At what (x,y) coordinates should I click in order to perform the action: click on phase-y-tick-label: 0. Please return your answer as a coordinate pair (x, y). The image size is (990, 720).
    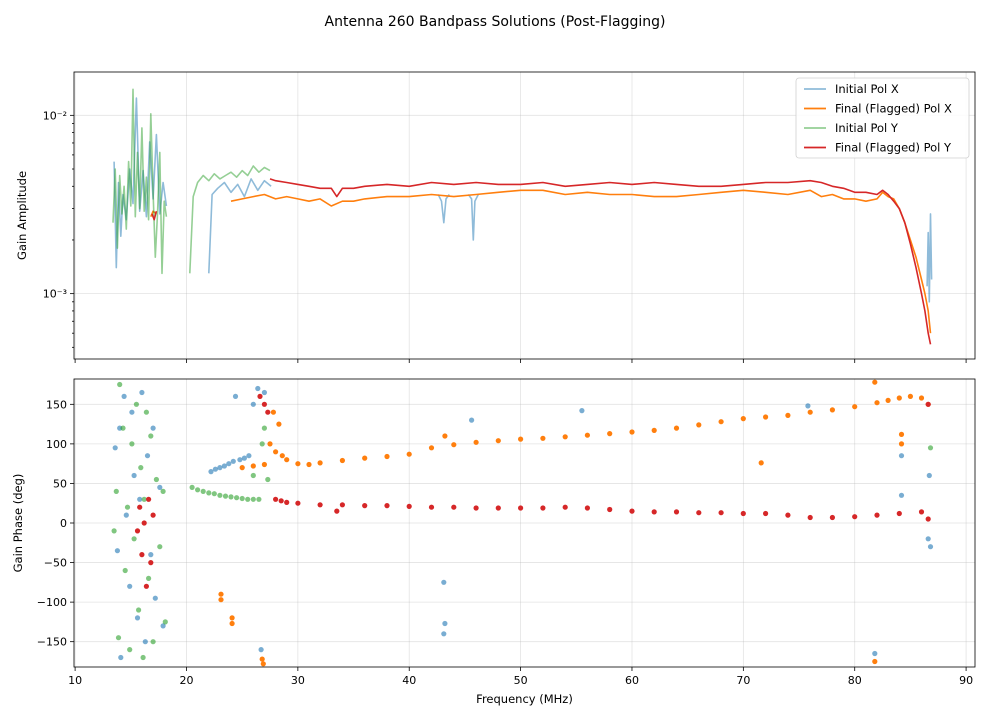
    Looking at the image, I should click on (63, 523).